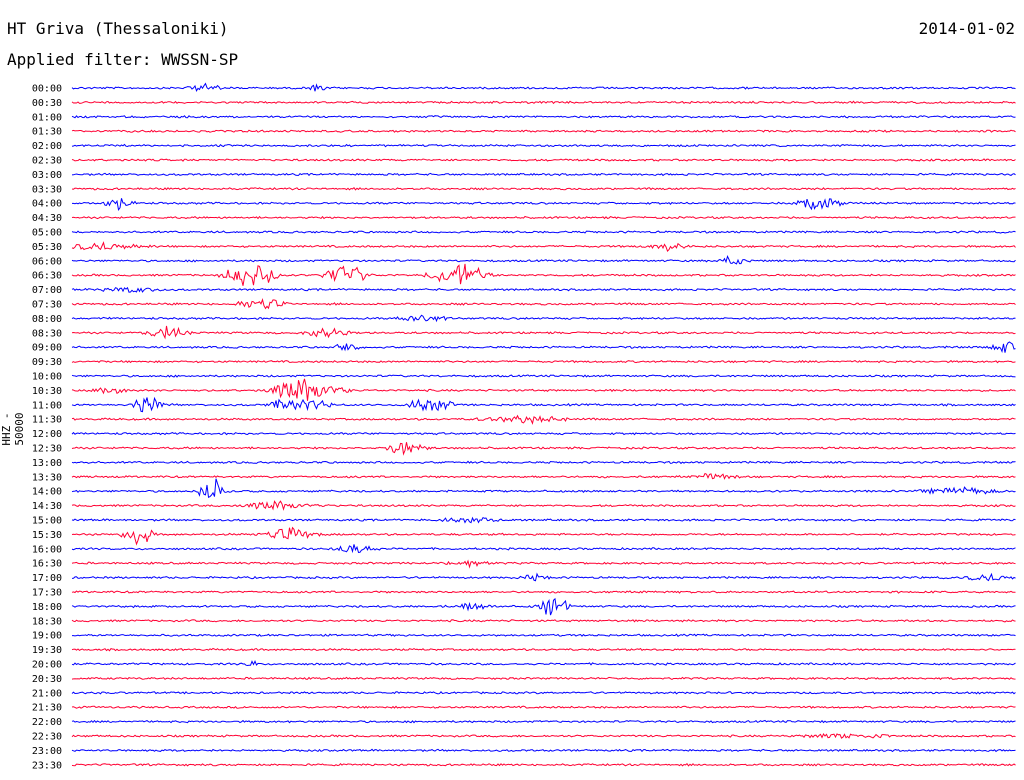 Image resolution: width=1024 pixels, height=780 pixels. What do you see at coordinates (47, 463) in the screenshot?
I see `time-label: 13:00` at bounding box center [47, 463].